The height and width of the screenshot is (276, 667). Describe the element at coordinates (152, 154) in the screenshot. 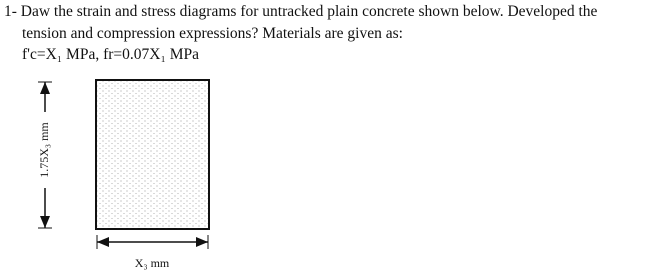

I see `concrete-section` at that location.